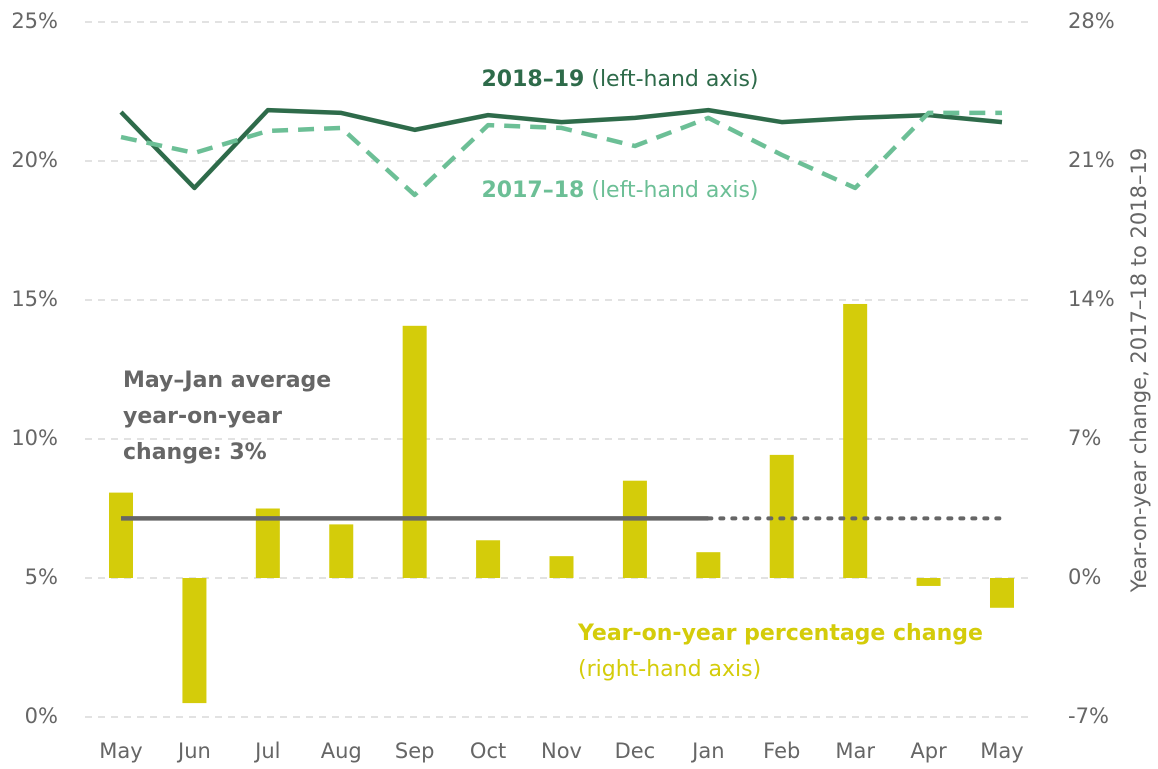 The image size is (1158, 769). I want to click on y-tick-label: 5%, so click(41, 577).